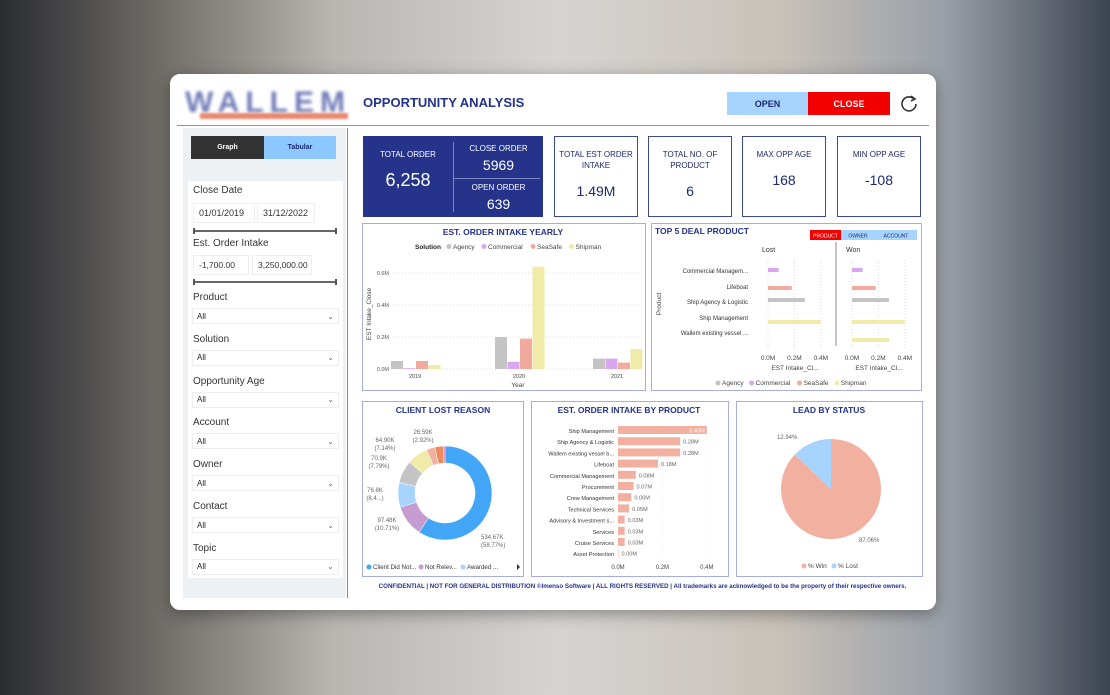 The width and height of the screenshot is (1110, 695). Describe the element at coordinates (589, 247) in the screenshot. I see `legend-label: Shipman` at that location.